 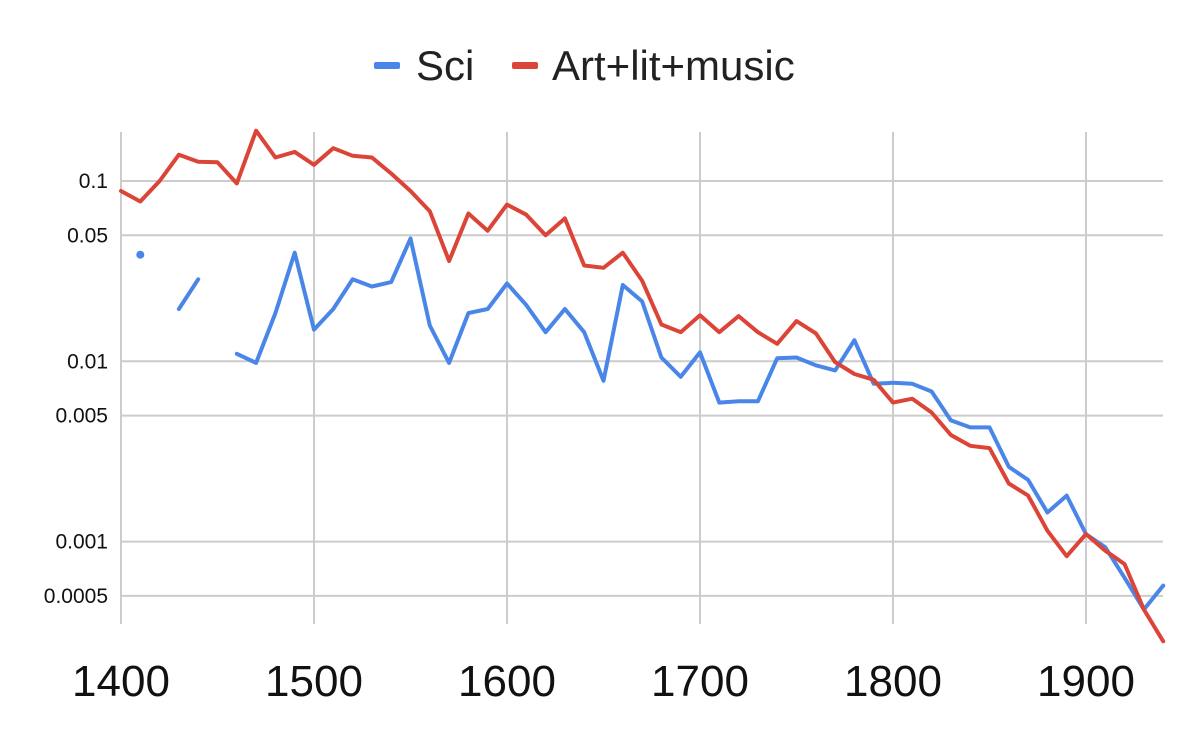 What do you see at coordinates (81, 542) in the screenshot?
I see `y-tick-label: 0.001` at bounding box center [81, 542].